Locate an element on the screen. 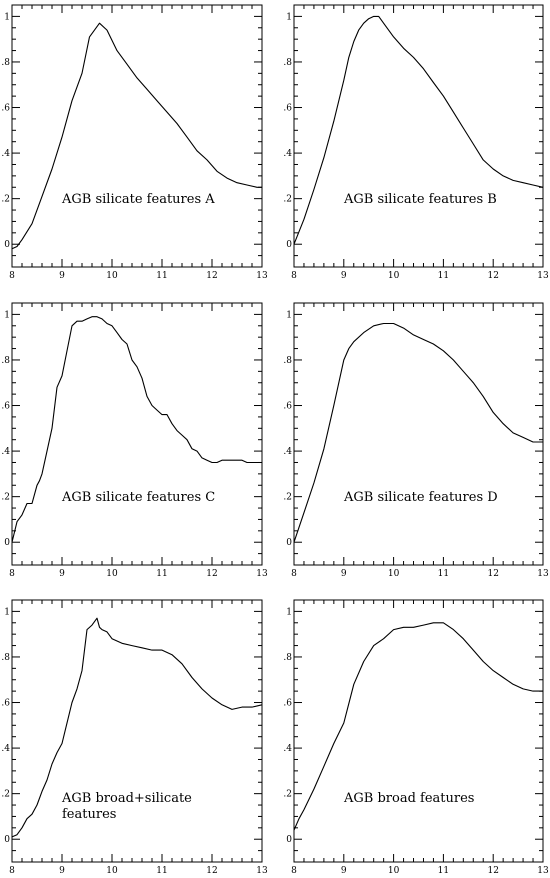  panel-label: AGB silicate features B is located at coordinates (420, 199).